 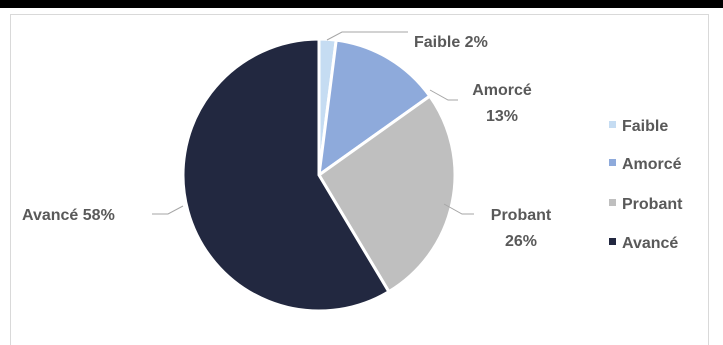 I want to click on legend-swatch-probant, so click(x=612, y=202).